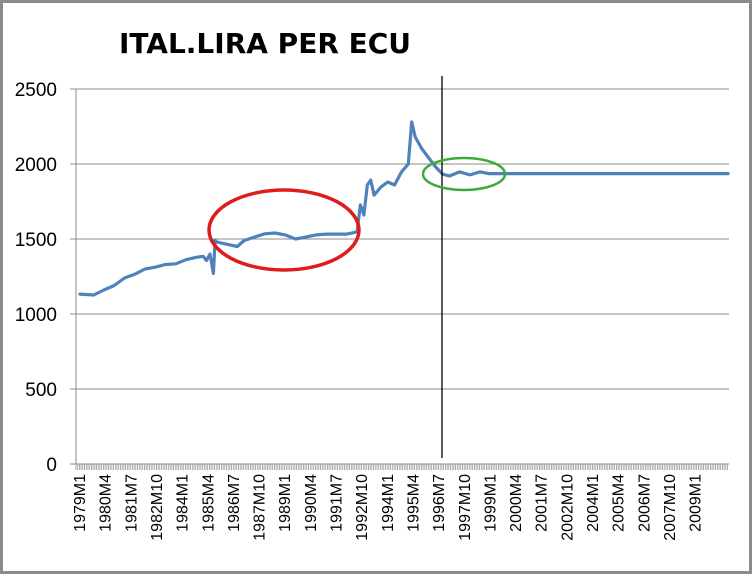 The height and width of the screenshot is (574, 752). I want to click on x-tick-label: 2009M1, so click(696, 503).